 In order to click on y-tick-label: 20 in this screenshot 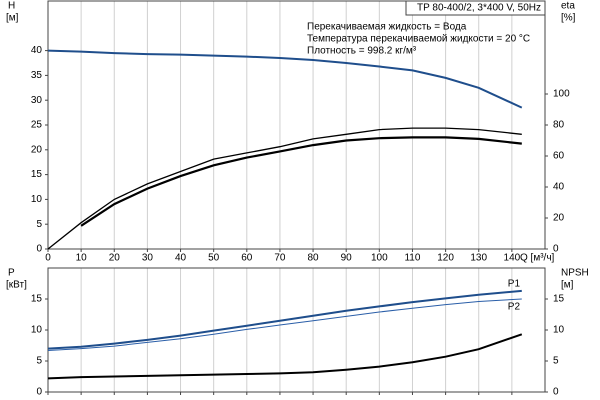, I will do `click(37, 149)`.